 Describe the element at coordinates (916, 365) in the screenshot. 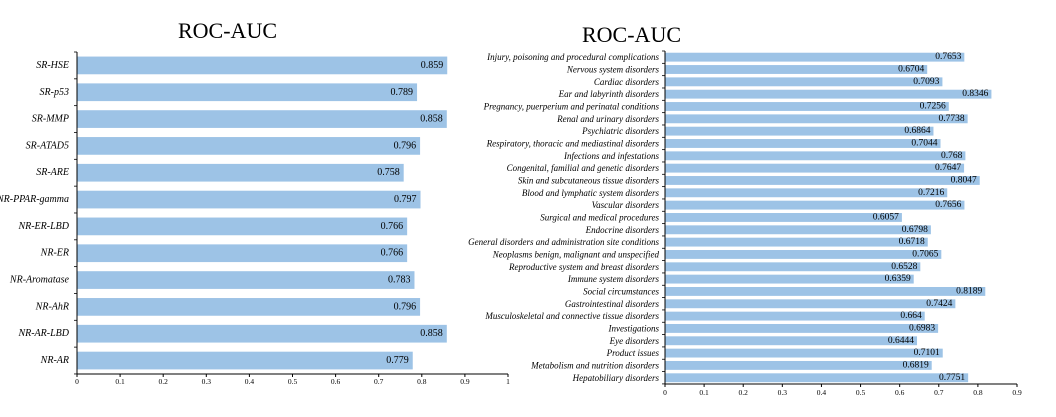

I see `right-value-label: 0.6819` at that location.